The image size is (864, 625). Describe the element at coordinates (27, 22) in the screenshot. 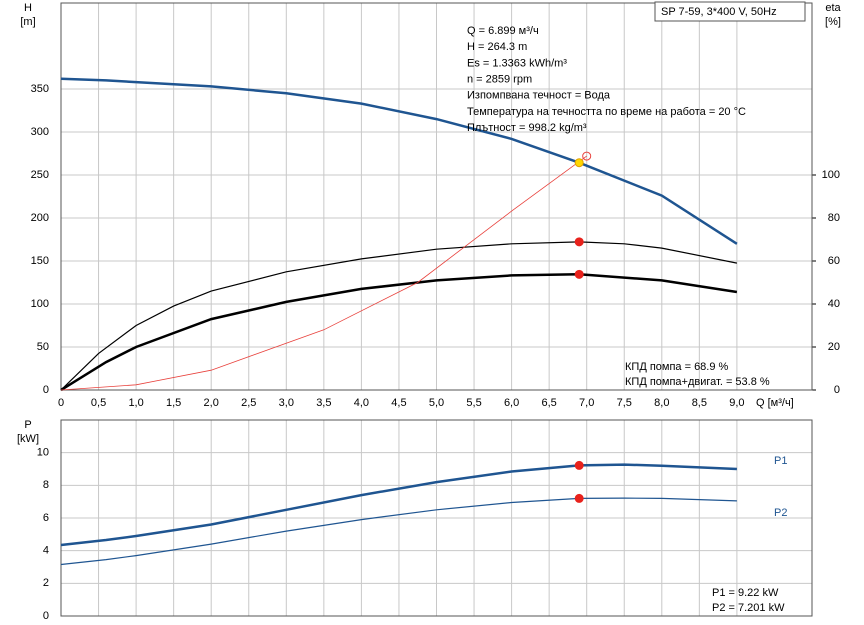

I see `y-axis-unit: [m]` at that location.